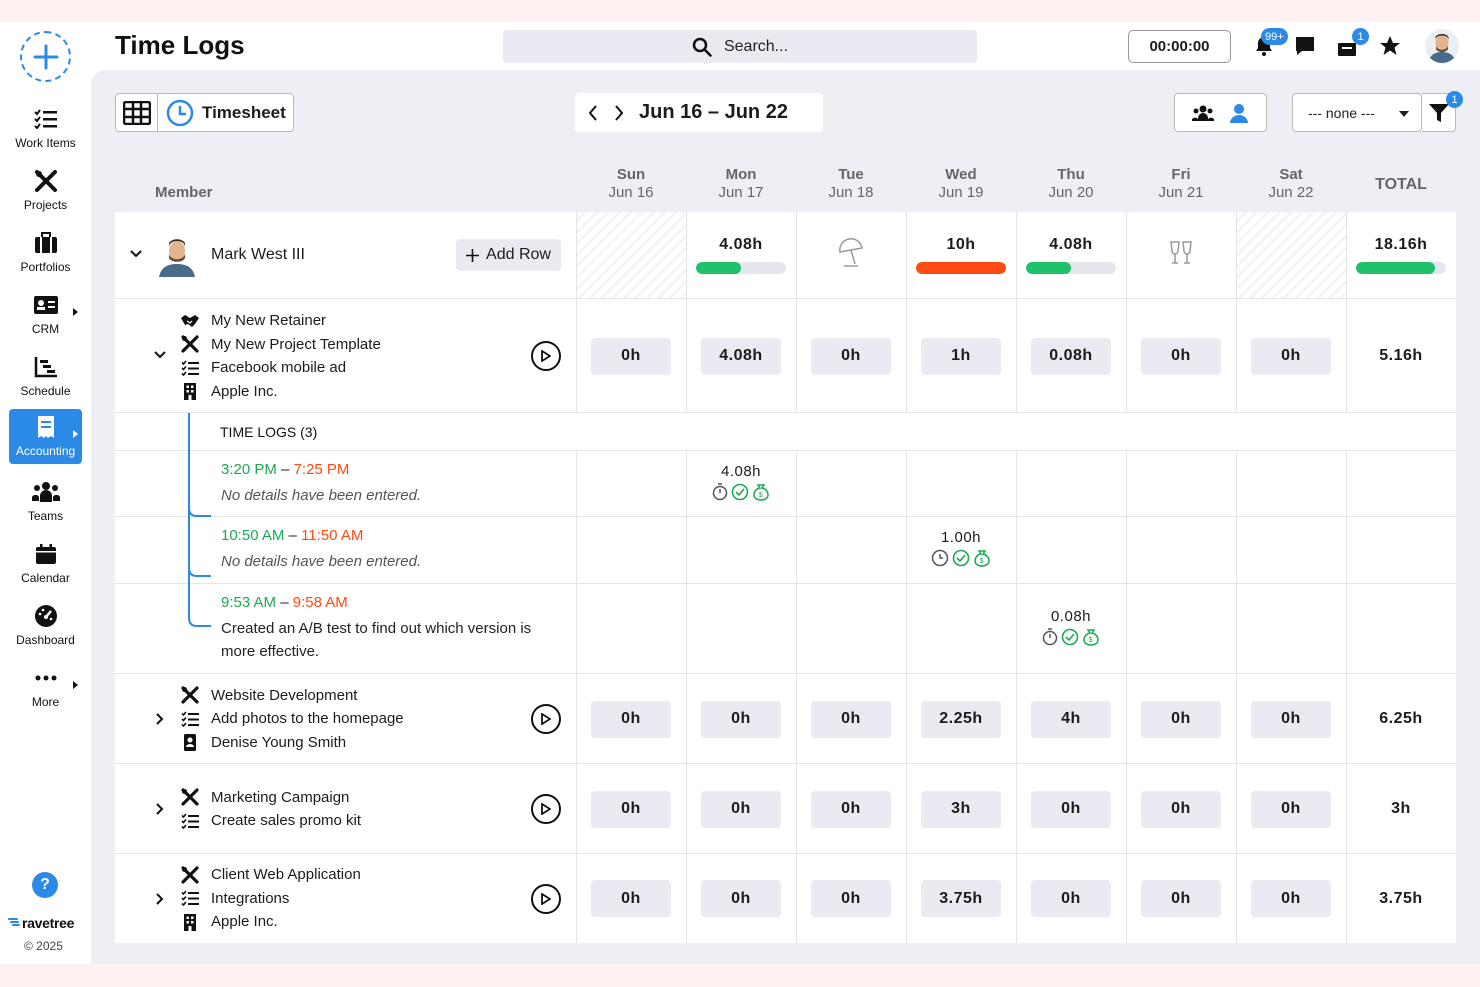  What do you see at coordinates (137, 112) in the screenshot?
I see `grid-view-button` at bounding box center [137, 112].